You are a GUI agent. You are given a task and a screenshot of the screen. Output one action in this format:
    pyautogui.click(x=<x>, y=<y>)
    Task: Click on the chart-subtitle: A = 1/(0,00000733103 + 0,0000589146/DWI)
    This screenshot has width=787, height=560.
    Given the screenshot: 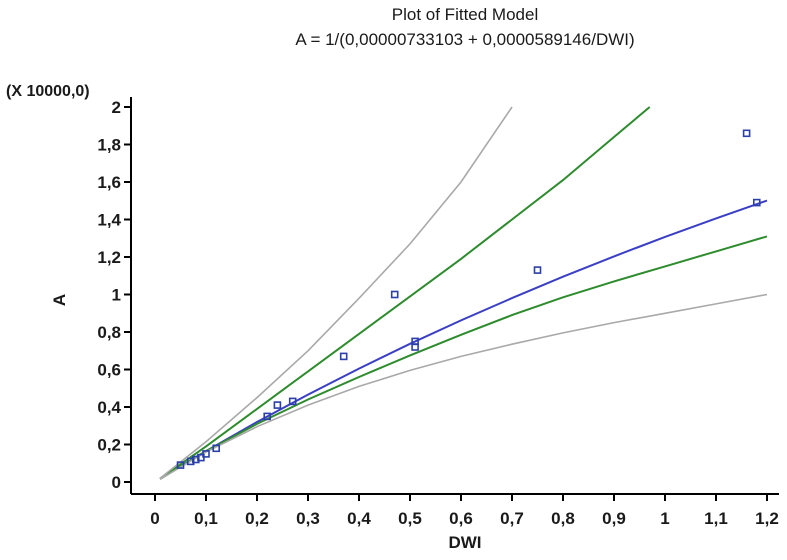 What is the action you would take?
    pyautogui.click(x=464, y=39)
    